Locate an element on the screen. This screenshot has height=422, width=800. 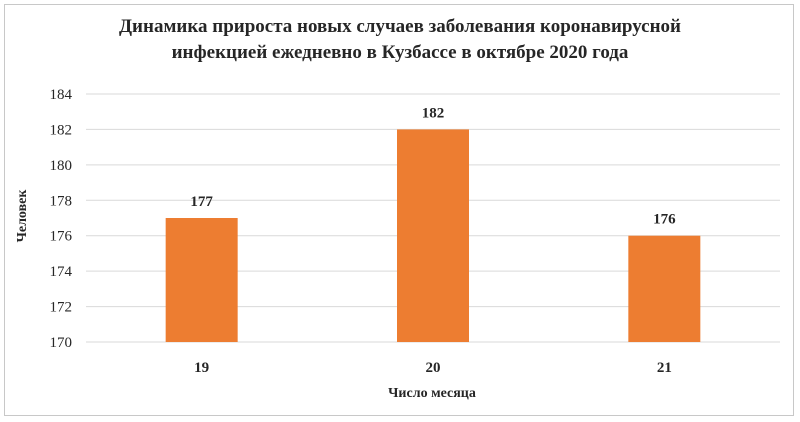
x-tick-label: 19 is located at coordinates (201, 368).